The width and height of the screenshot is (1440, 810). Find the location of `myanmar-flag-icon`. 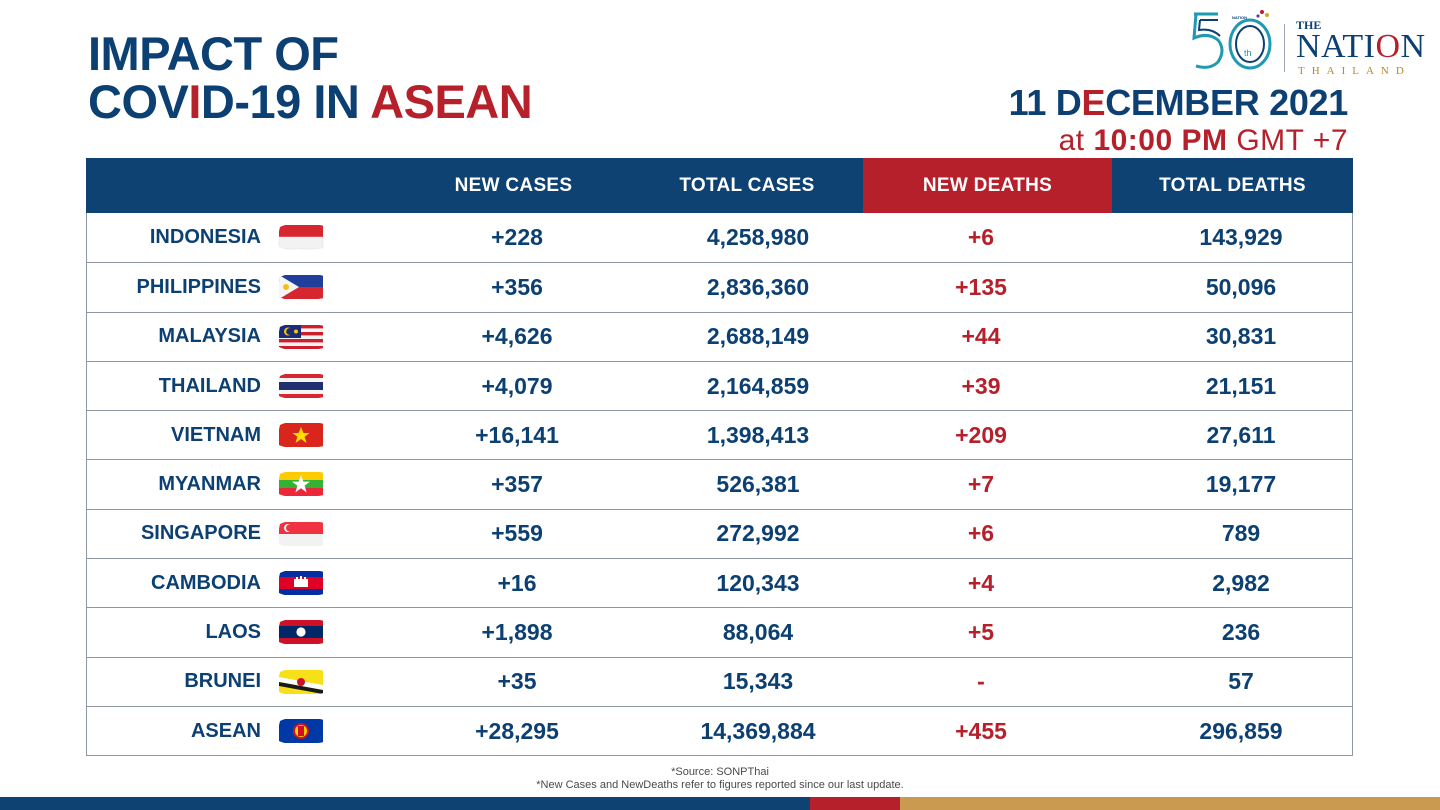

myanmar-flag-icon is located at coordinates (301, 484).